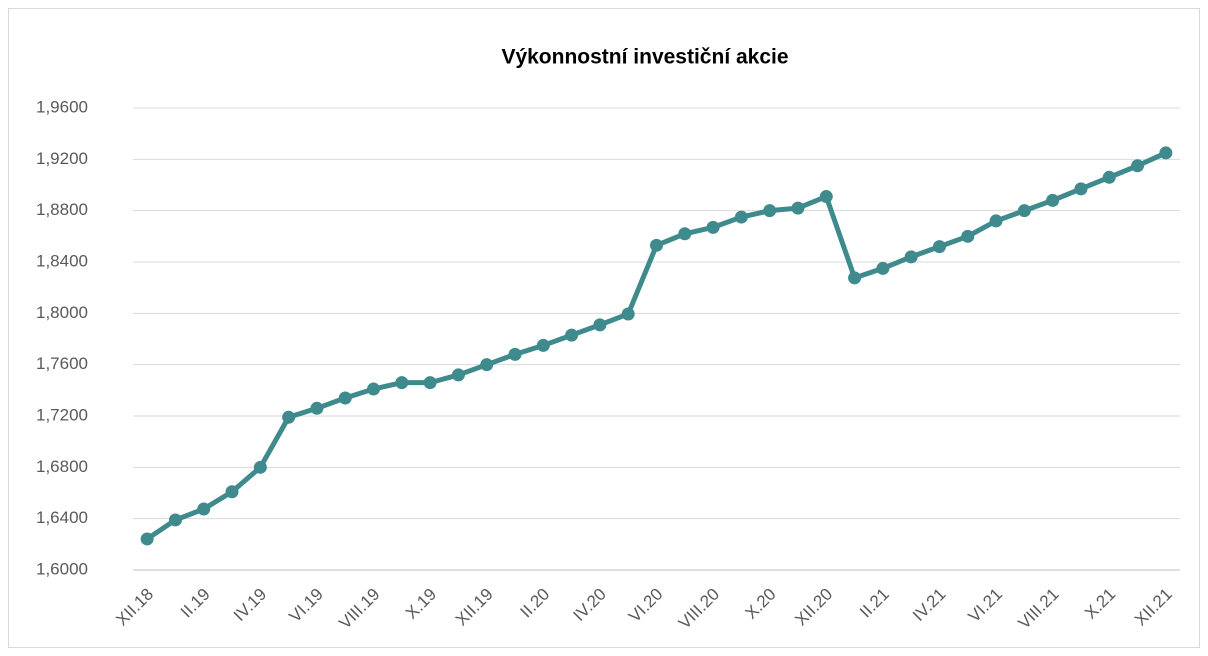 The image size is (1208, 656). Describe the element at coordinates (62, 312) in the screenshot. I see `y-tick-label: 1,8000` at that location.